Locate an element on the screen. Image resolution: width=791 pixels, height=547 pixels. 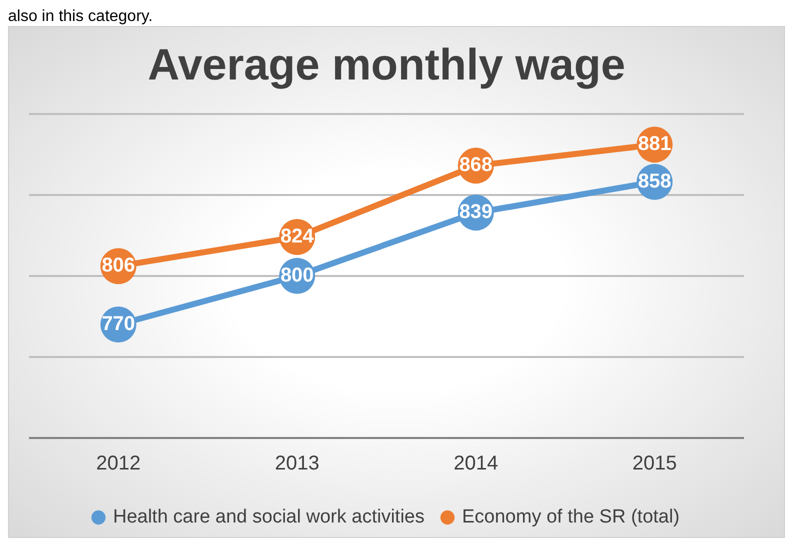
legend-label: Health care and social work activities is located at coordinates (268, 517).